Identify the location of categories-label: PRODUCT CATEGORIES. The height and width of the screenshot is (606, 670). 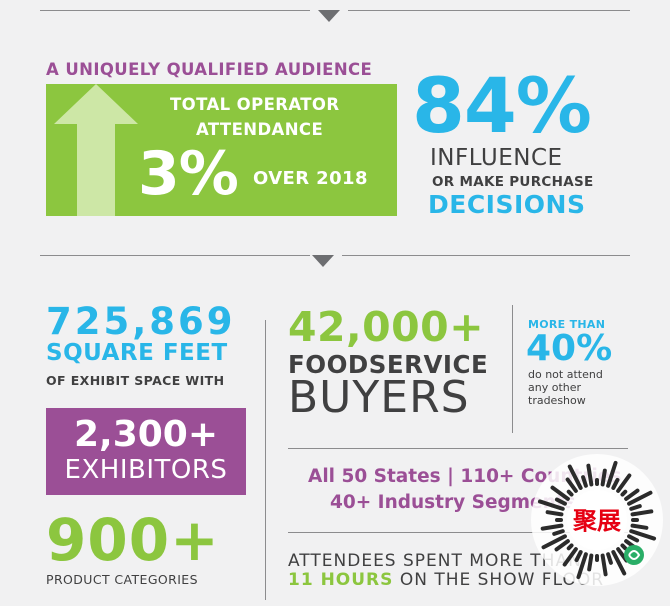
(122, 579).